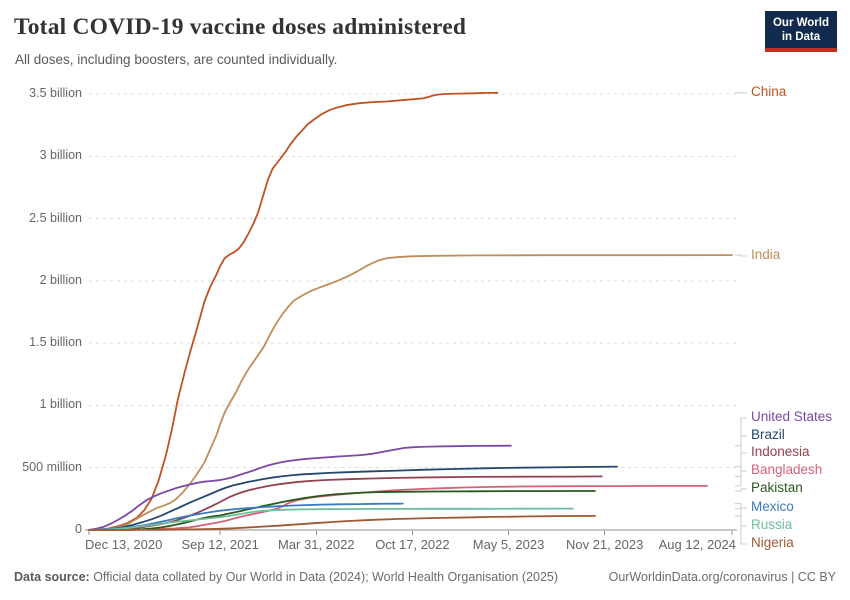 This screenshot has width=850, height=600. I want to click on legend-label-bangladesh: Bangladesh, so click(787, 469).